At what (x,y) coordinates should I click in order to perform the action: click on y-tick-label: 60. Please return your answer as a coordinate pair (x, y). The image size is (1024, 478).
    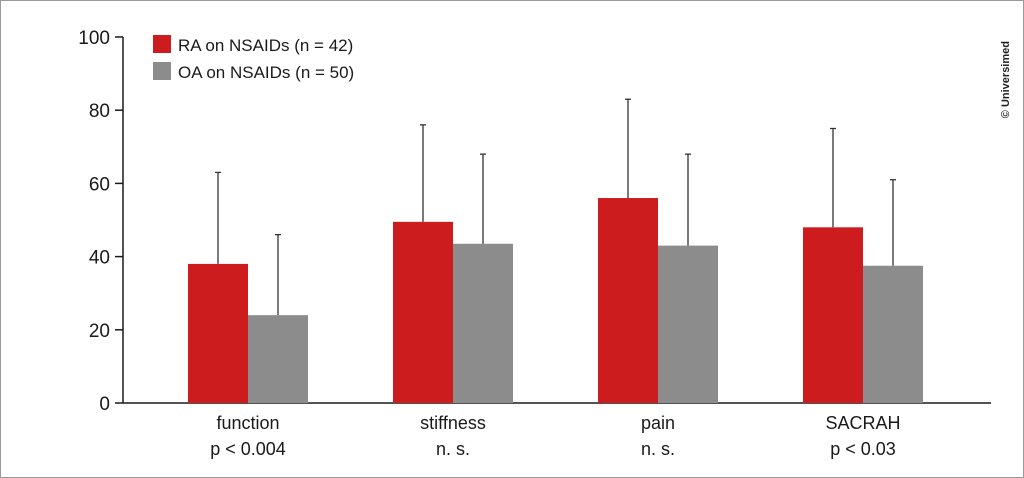
    Looking at the image, I should click on (99, 184).